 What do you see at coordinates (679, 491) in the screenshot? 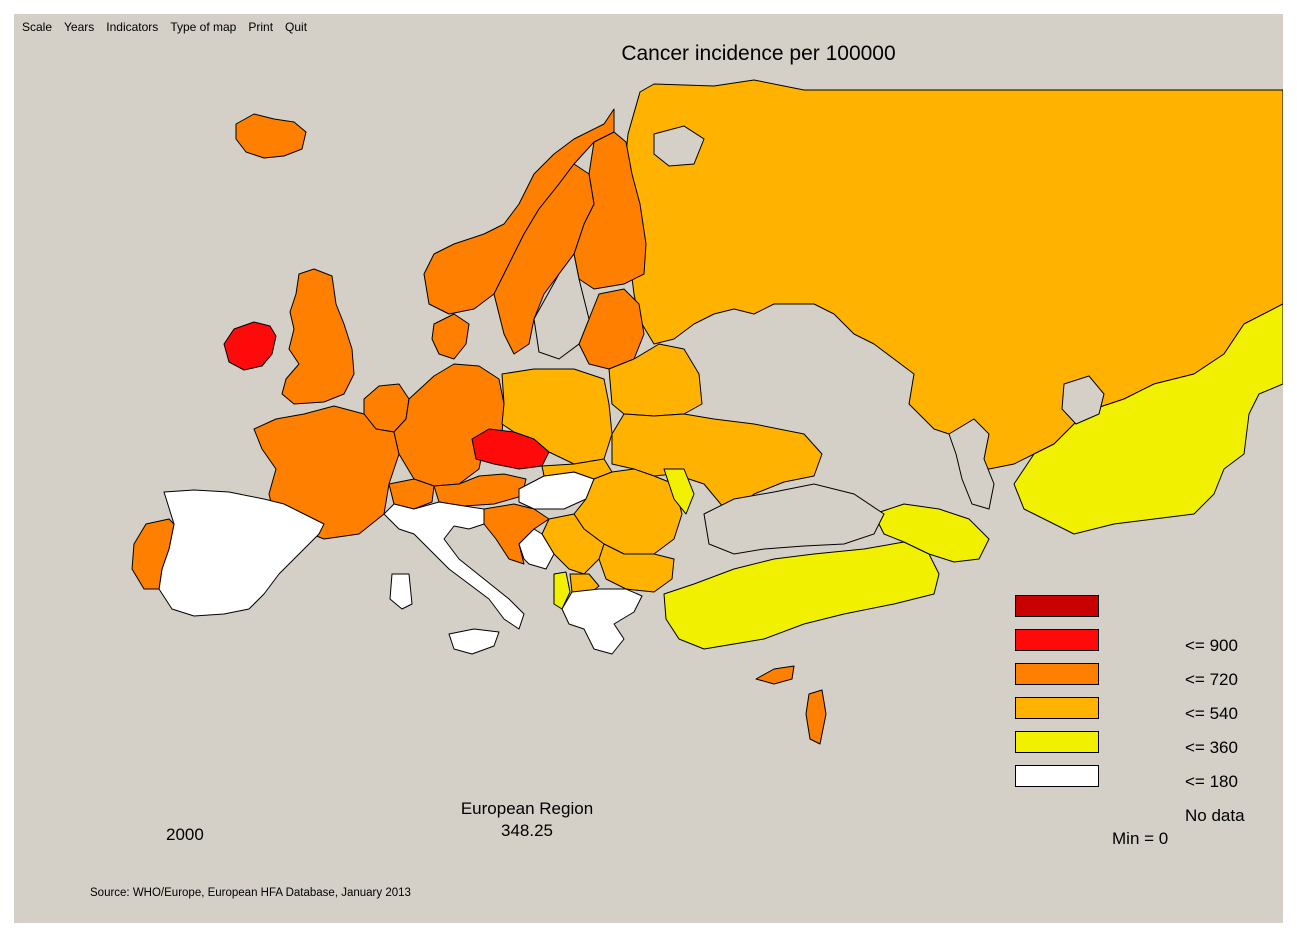
I see `region-moldova` at bounding box center [679, 491].